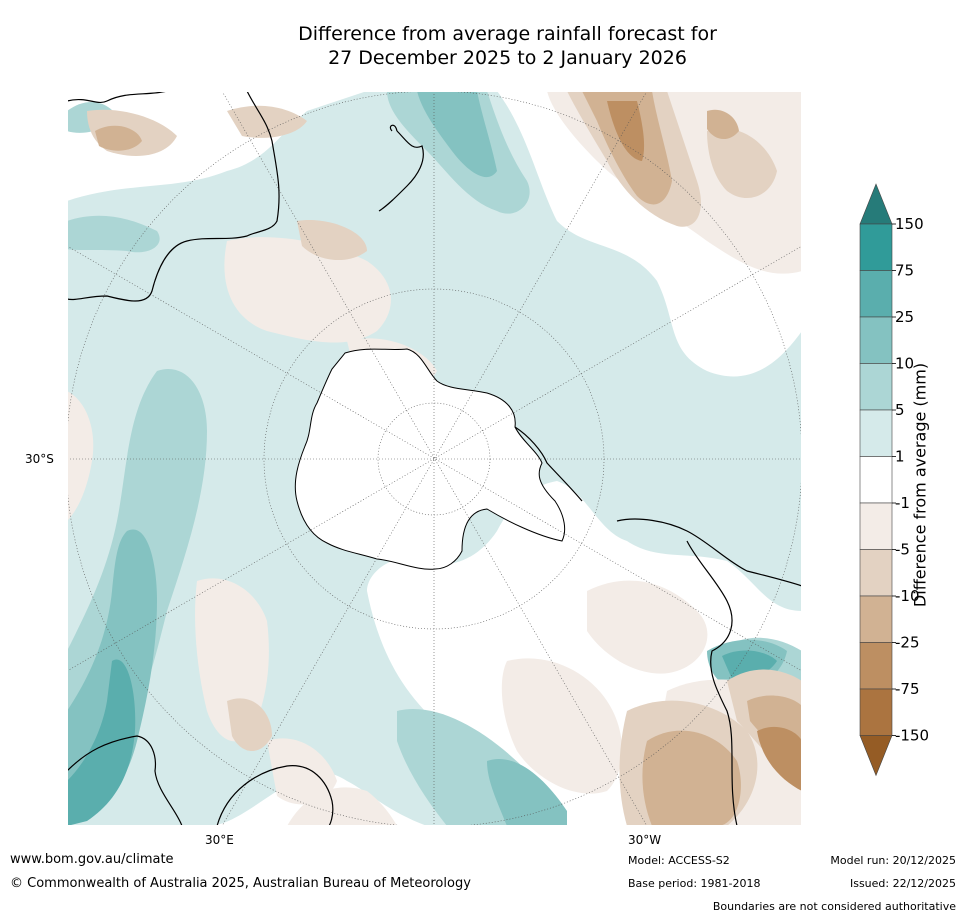 This screenshot has width=965, height=919. Describe the element at coordinates (907, 689) in the screenshot. I see `colorbar-tick-label: -75` at that location.